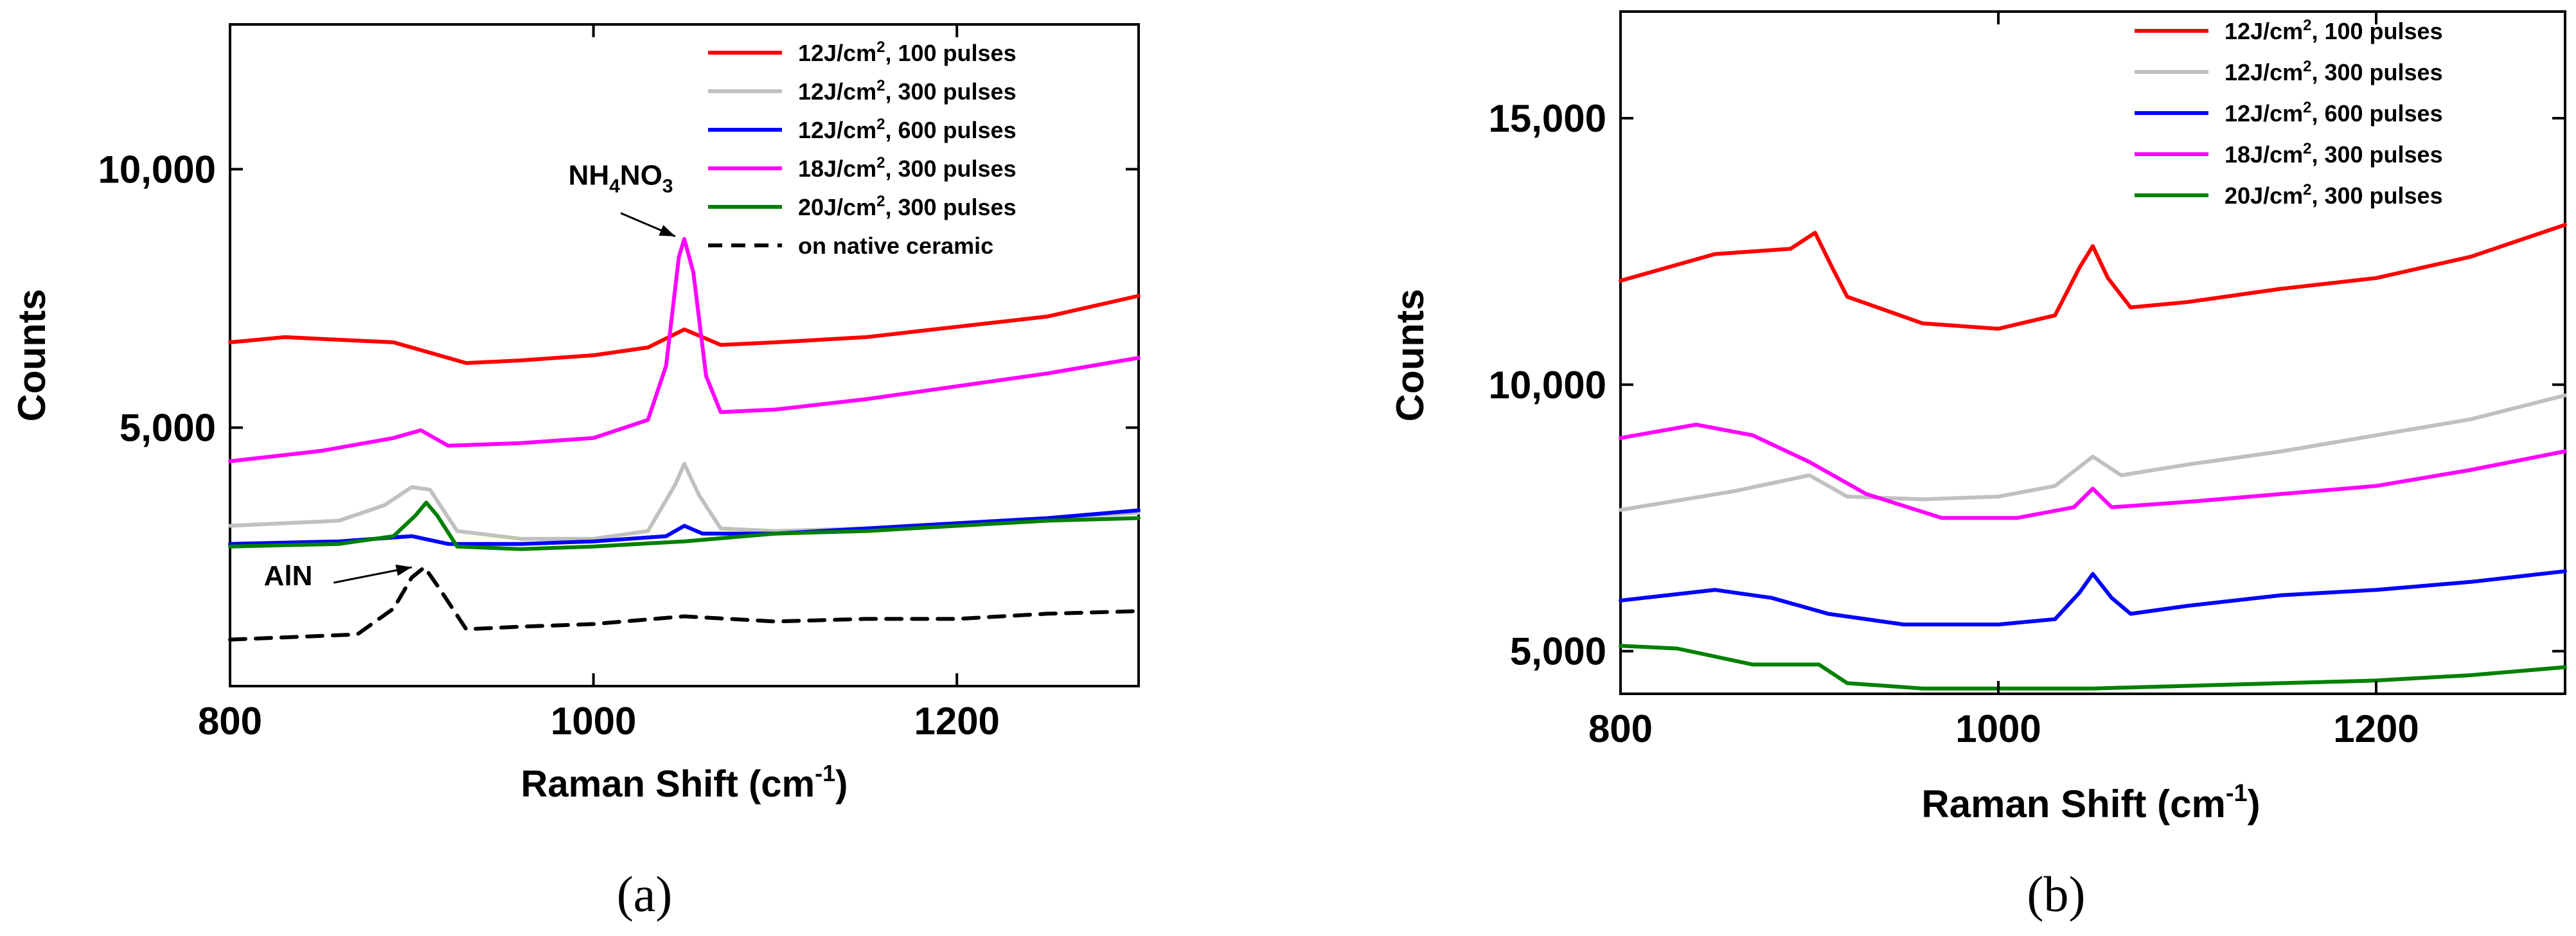 The image size is (2576, 936). I want to click on panel-b-legend-label-2: 12J/cm2, 300 pulses, so click(2334, 71).